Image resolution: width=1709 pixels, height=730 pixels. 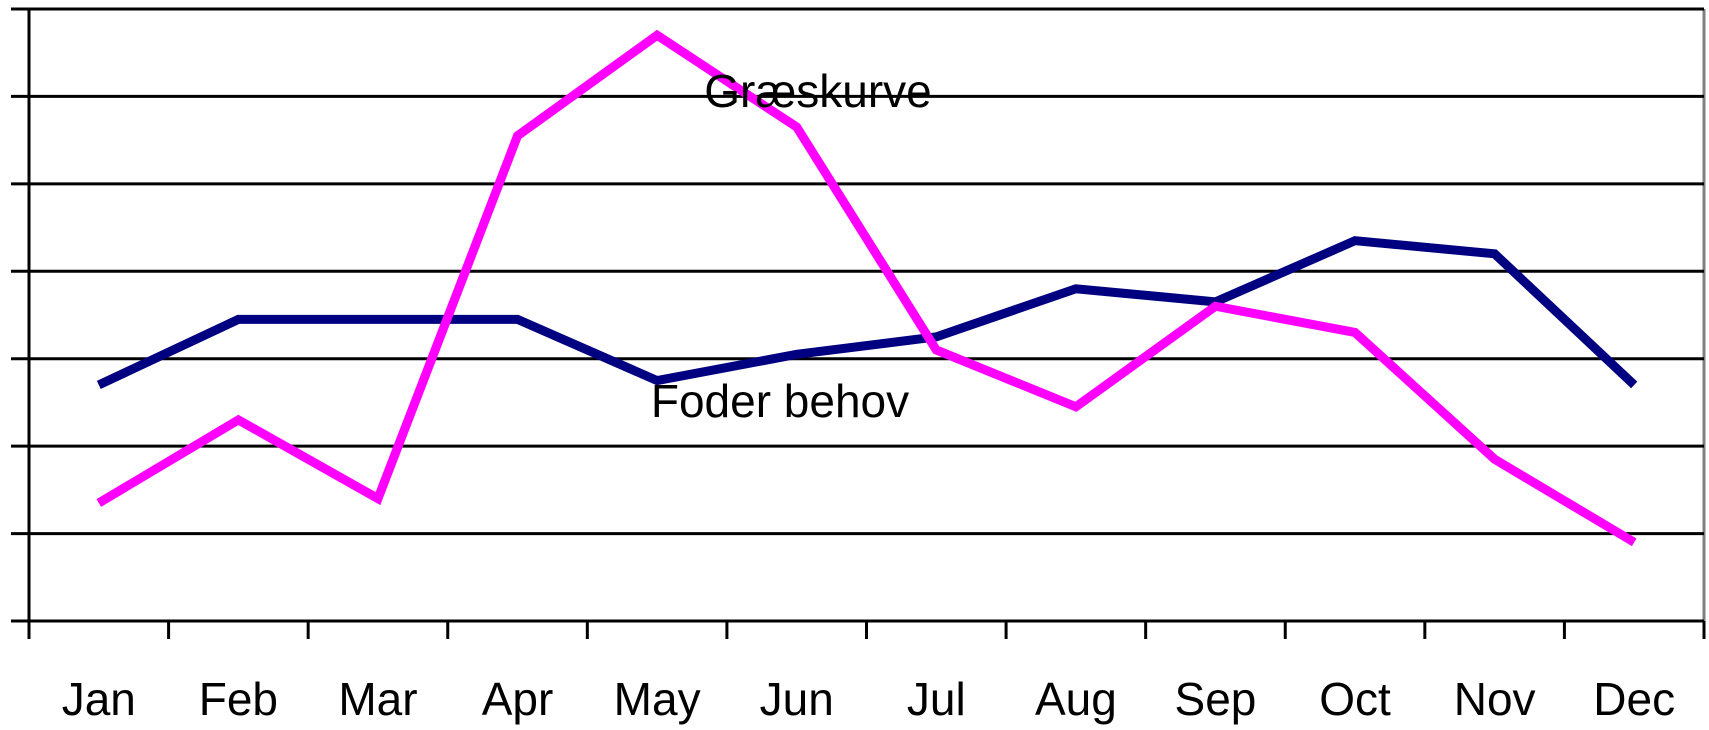 What do you see at coordinates (1634, 699) in the screenshot?
I see `x-tick-label: Dec` at bounding box center [1634, 699].